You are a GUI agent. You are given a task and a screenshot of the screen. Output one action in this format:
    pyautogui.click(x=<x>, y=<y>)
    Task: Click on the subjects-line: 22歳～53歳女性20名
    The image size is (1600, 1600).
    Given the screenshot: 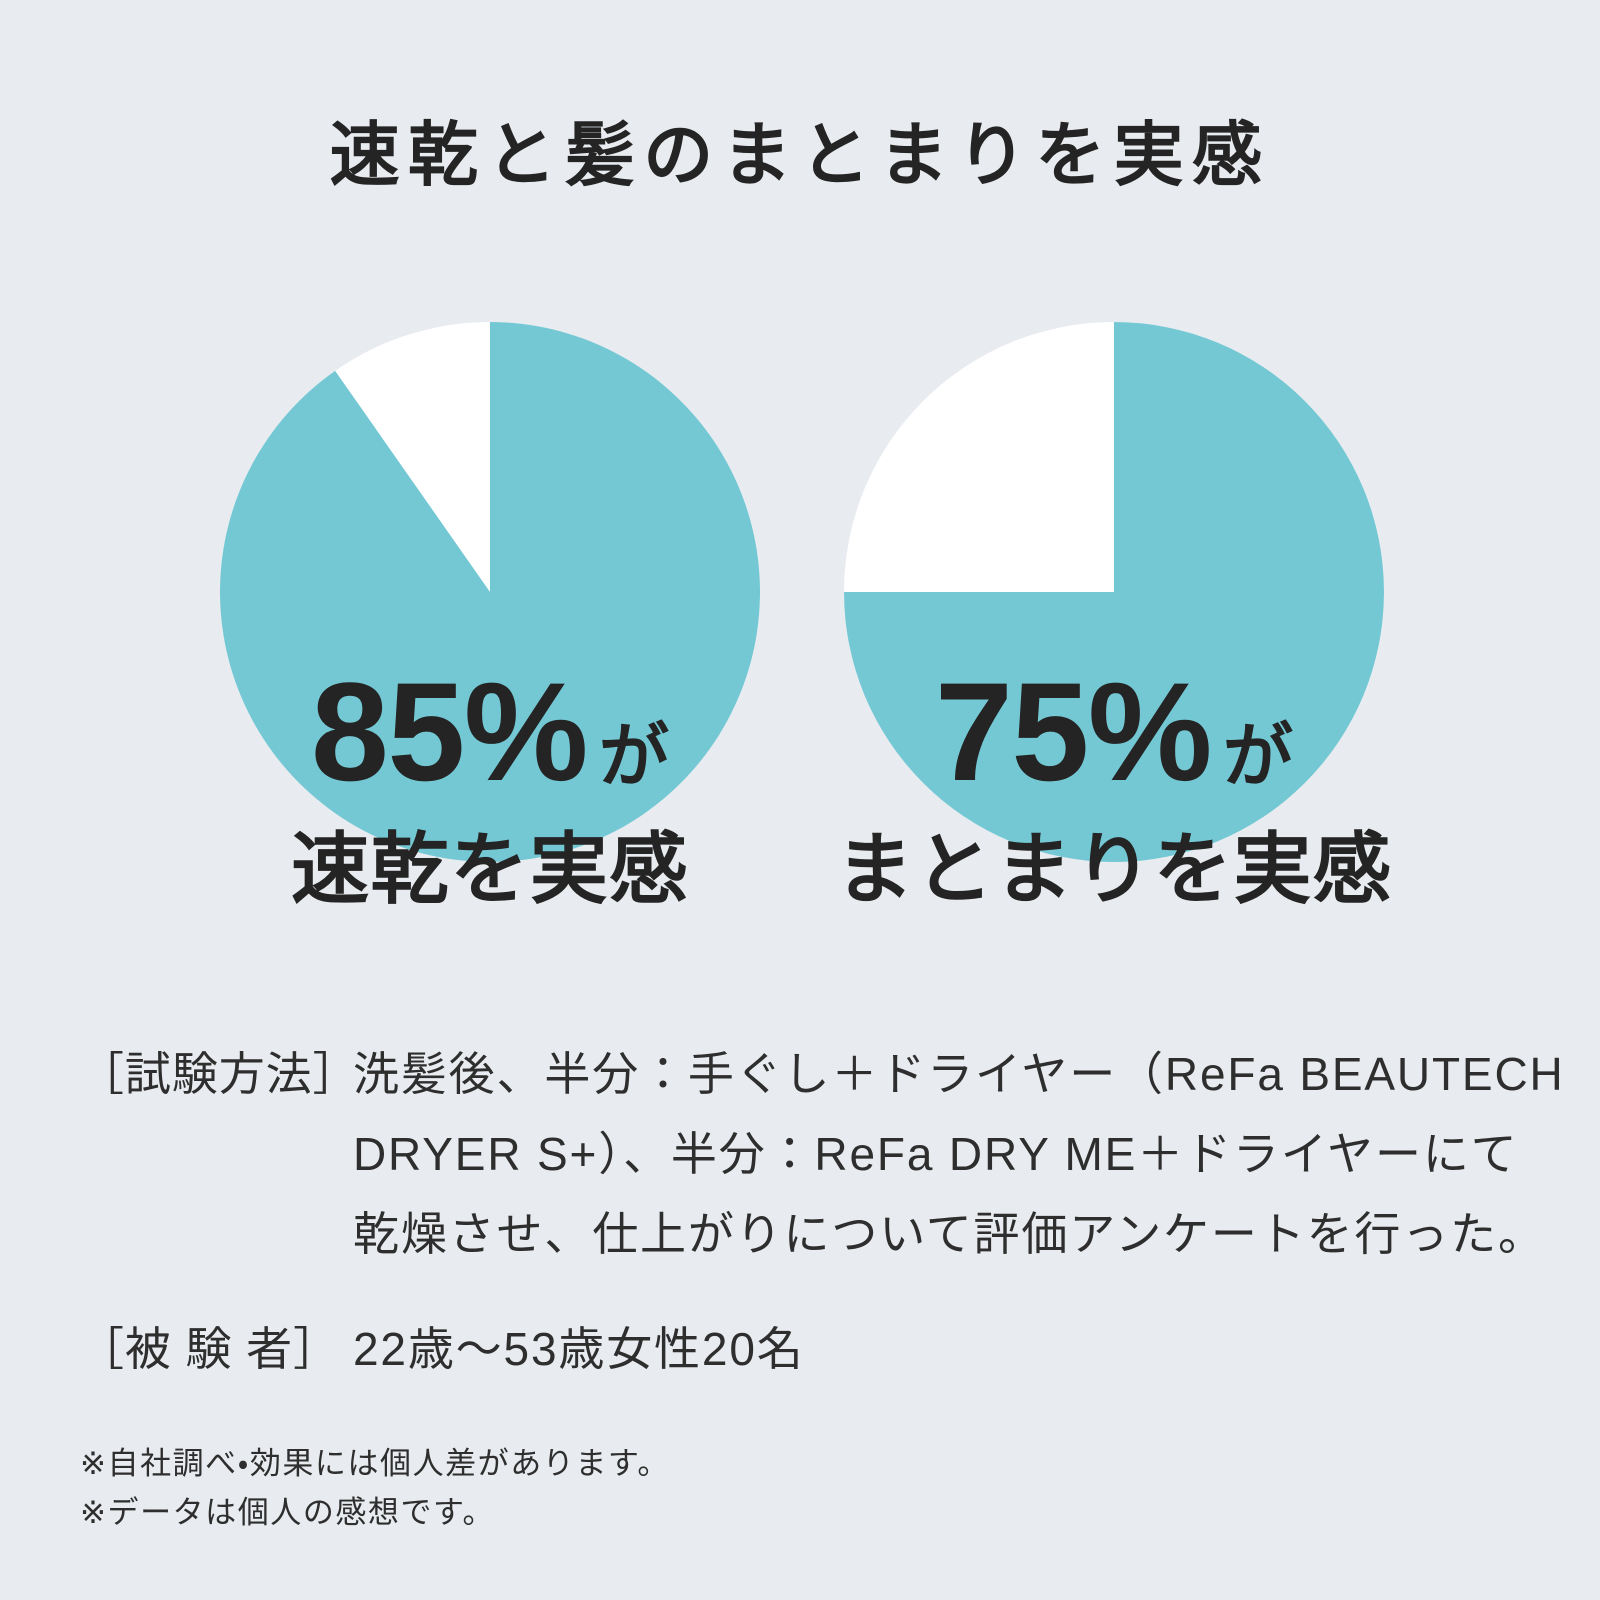 What is the action you would take?
    pyautogui.click(x=579, y=1349)
    